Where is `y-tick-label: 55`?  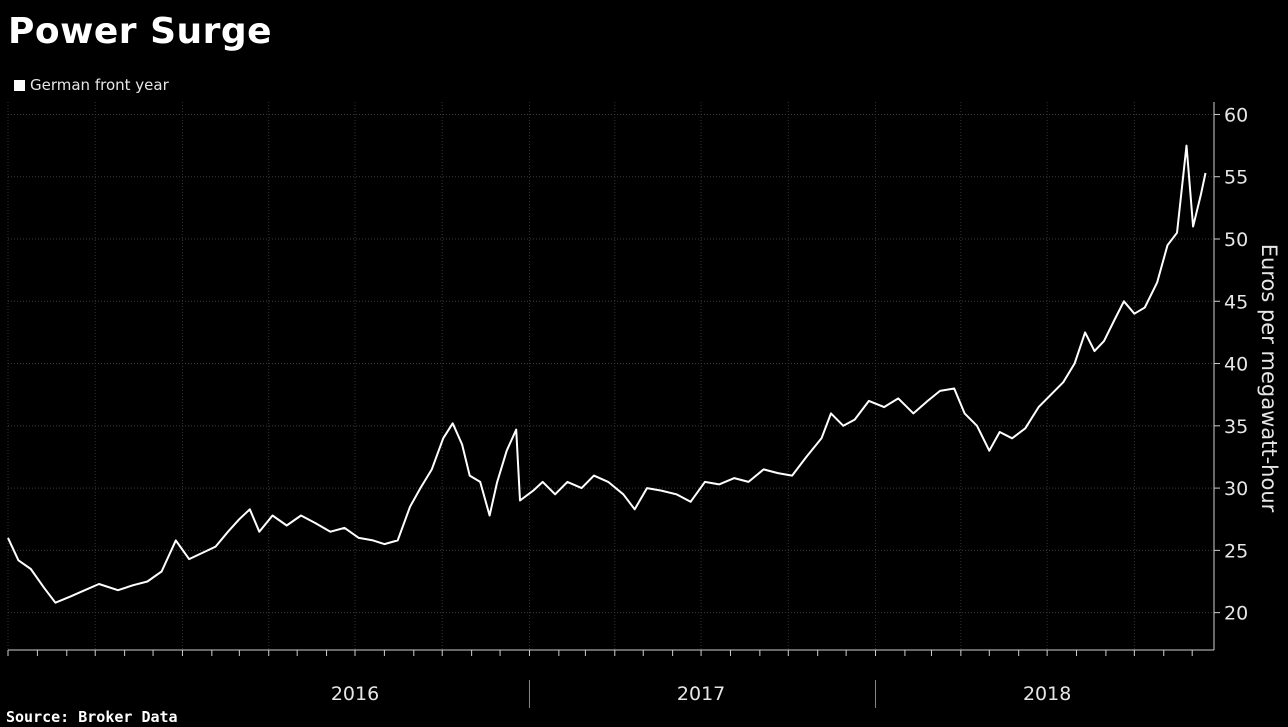 y-tick-label: 55 is located at coordinates (1236, 178).